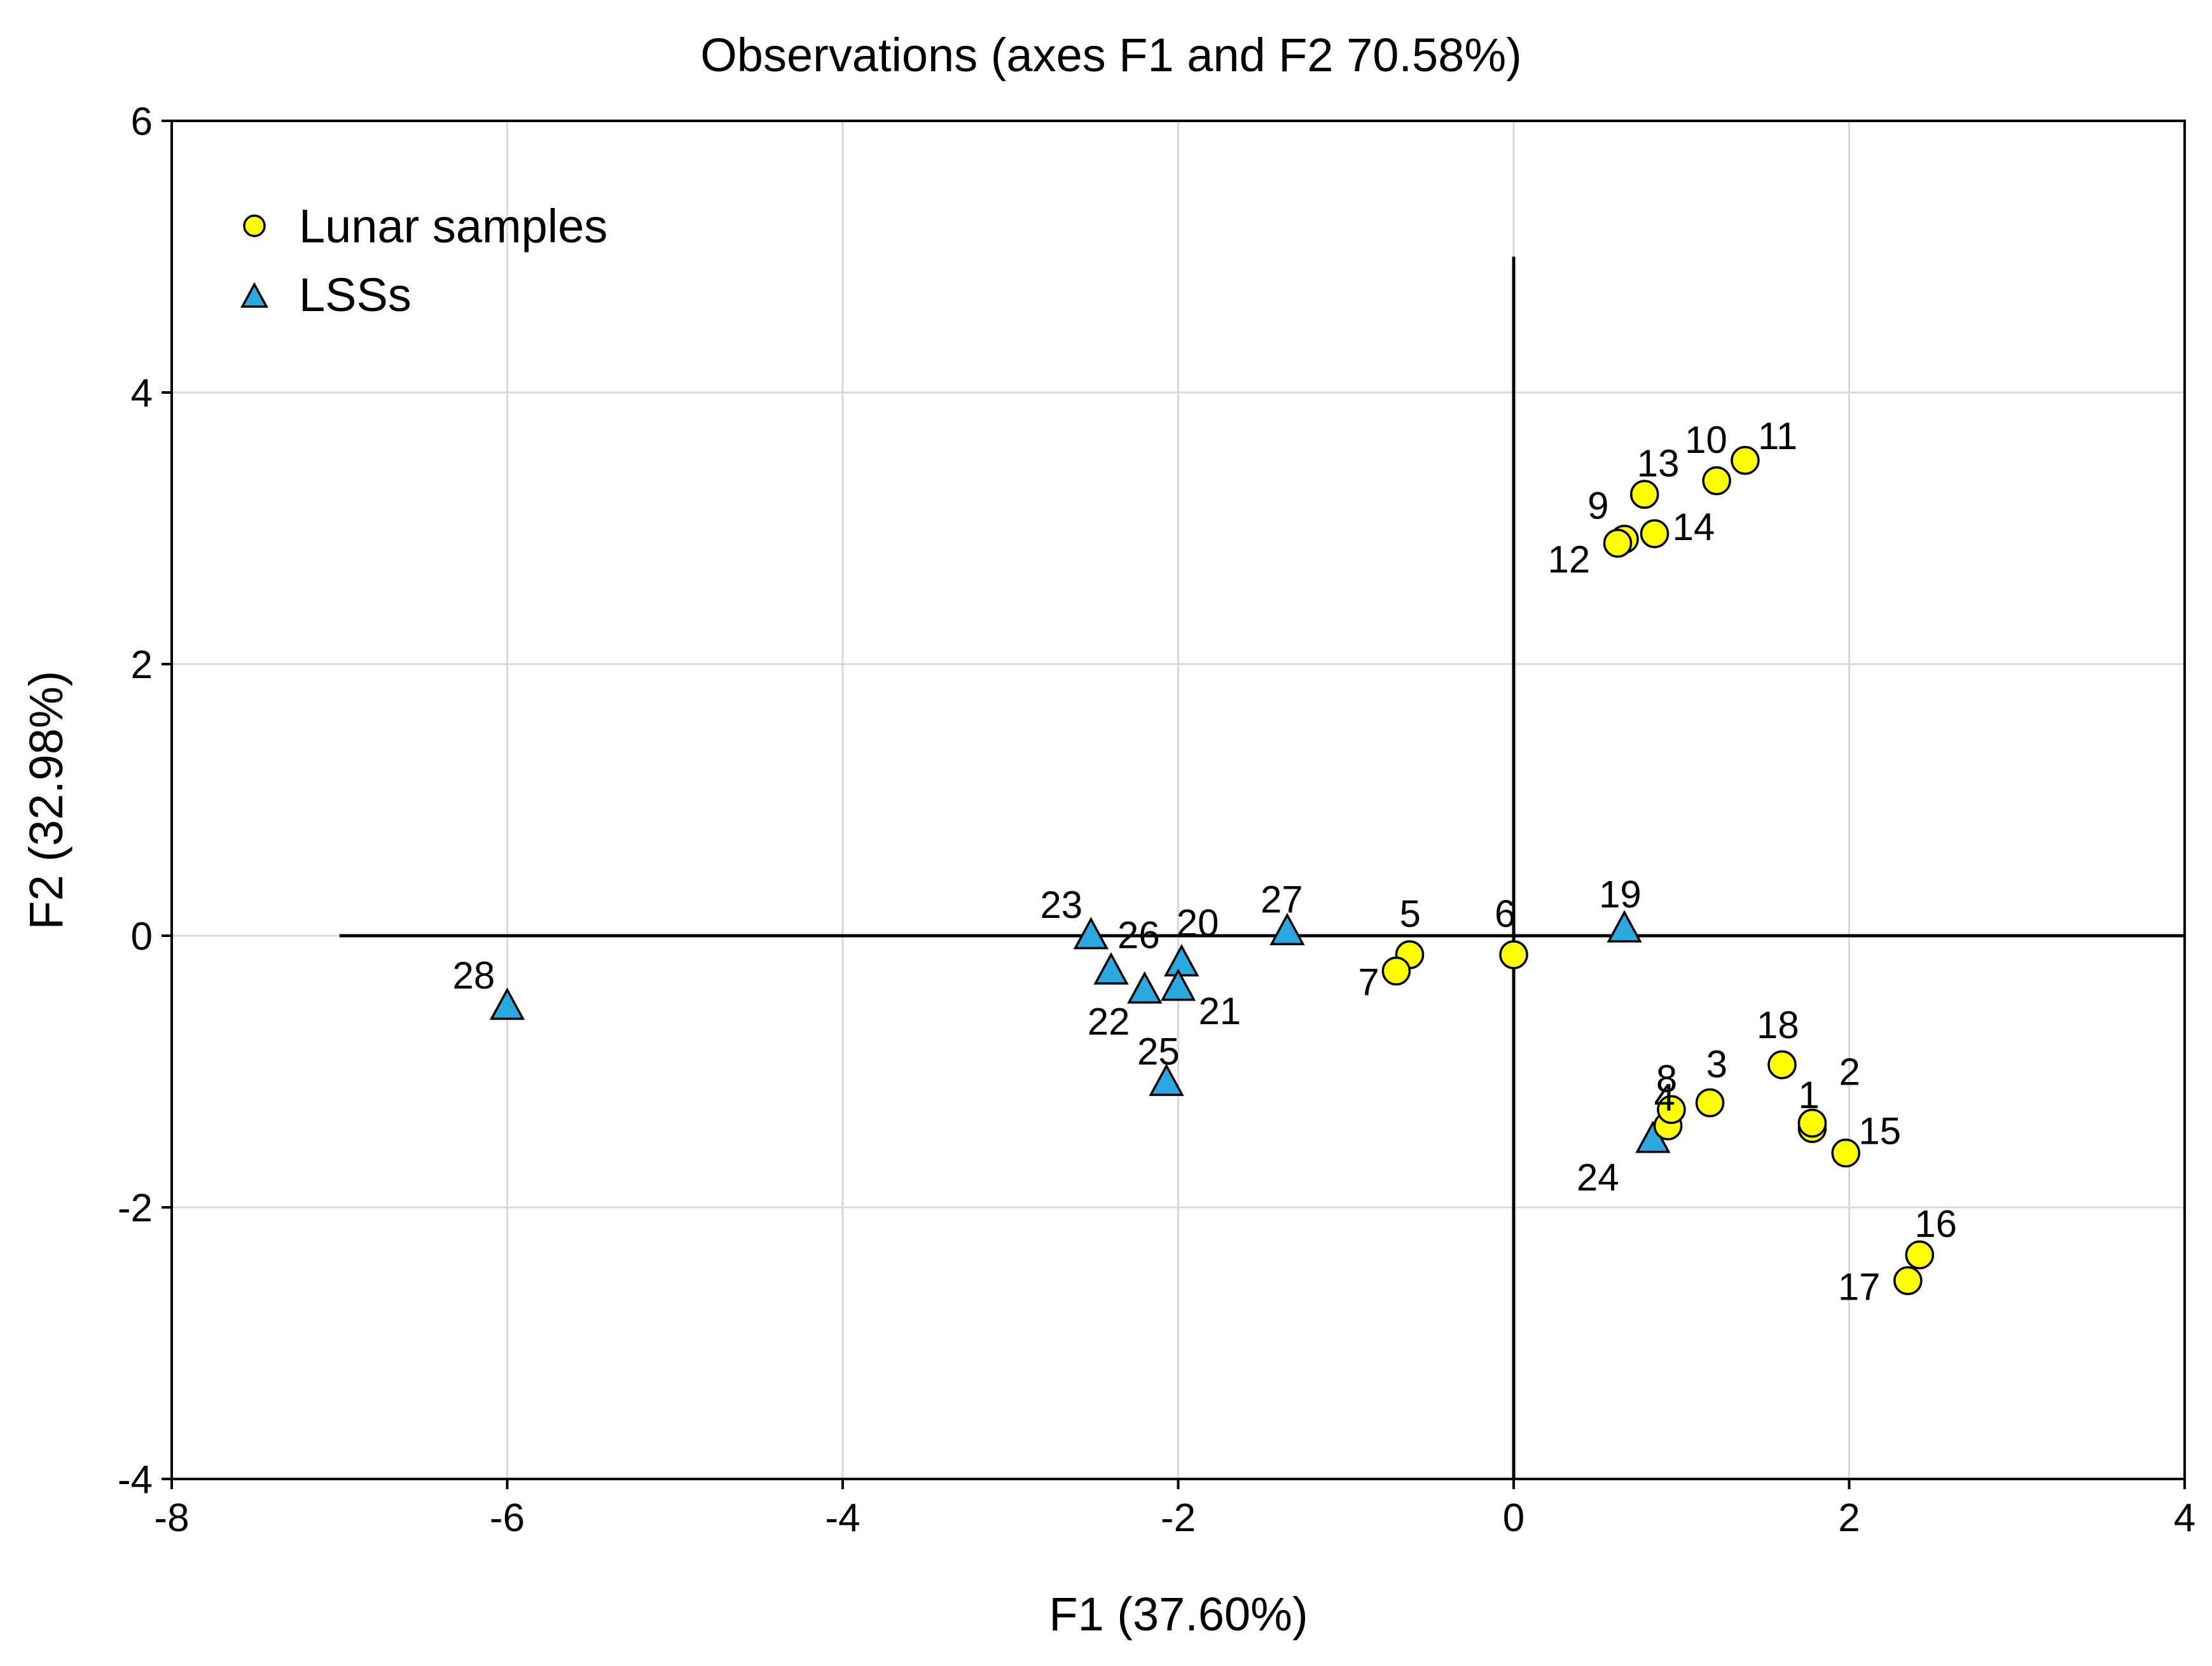 The height and width of the screenshot is (1666, 2212). I want to click on point-label: 21, so click(1220, 1011).